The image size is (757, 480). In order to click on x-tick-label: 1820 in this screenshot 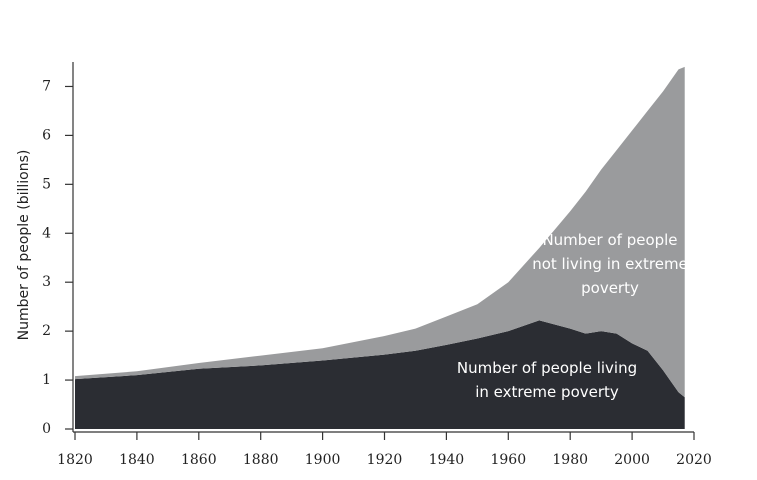, I will do `click(75, 460)`.